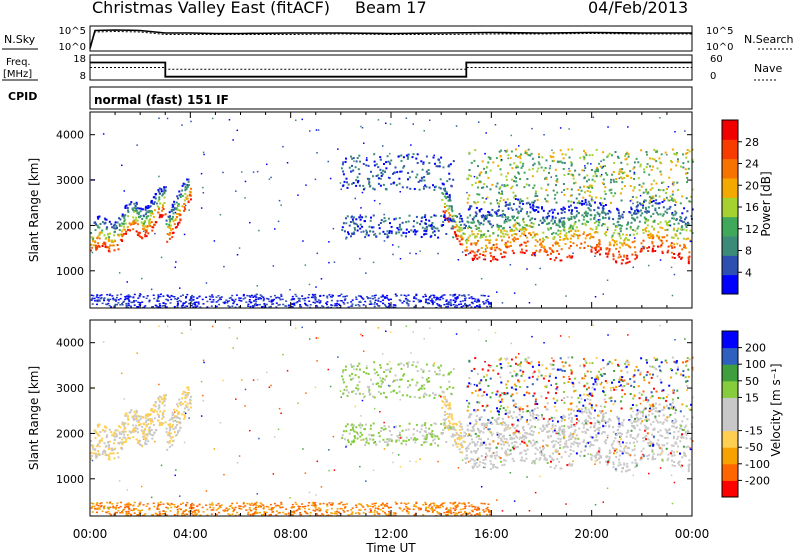 Image resolution: width=800 pixels, height=554 pixels. Describe the element at coordinates (730, 188) in the screenshot. I see `power-colorbar-swatch` at that location.